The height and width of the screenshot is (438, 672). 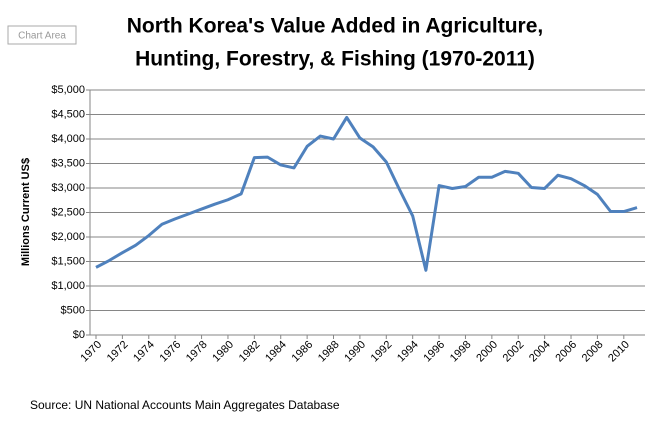 I want to click on x-tick-label: 1978, so click(x=197, y=352).